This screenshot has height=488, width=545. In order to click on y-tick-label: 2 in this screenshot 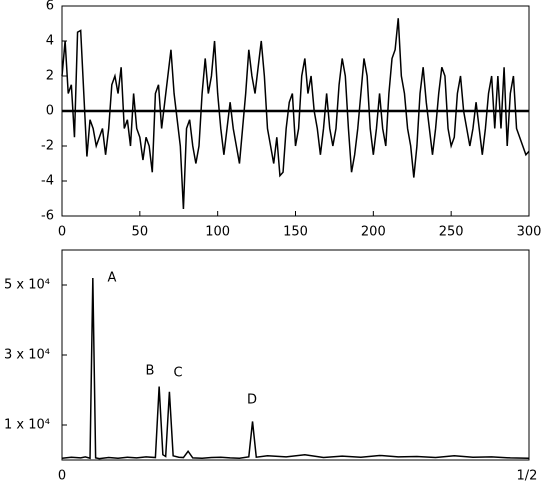, I will do `click(50, 76)`.